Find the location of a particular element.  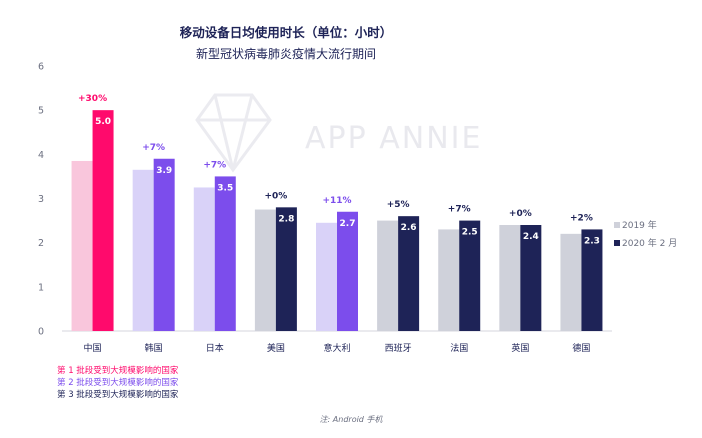

y-axis: 0 1 2 3 4 5 6 is located at coordinates (41, 200).